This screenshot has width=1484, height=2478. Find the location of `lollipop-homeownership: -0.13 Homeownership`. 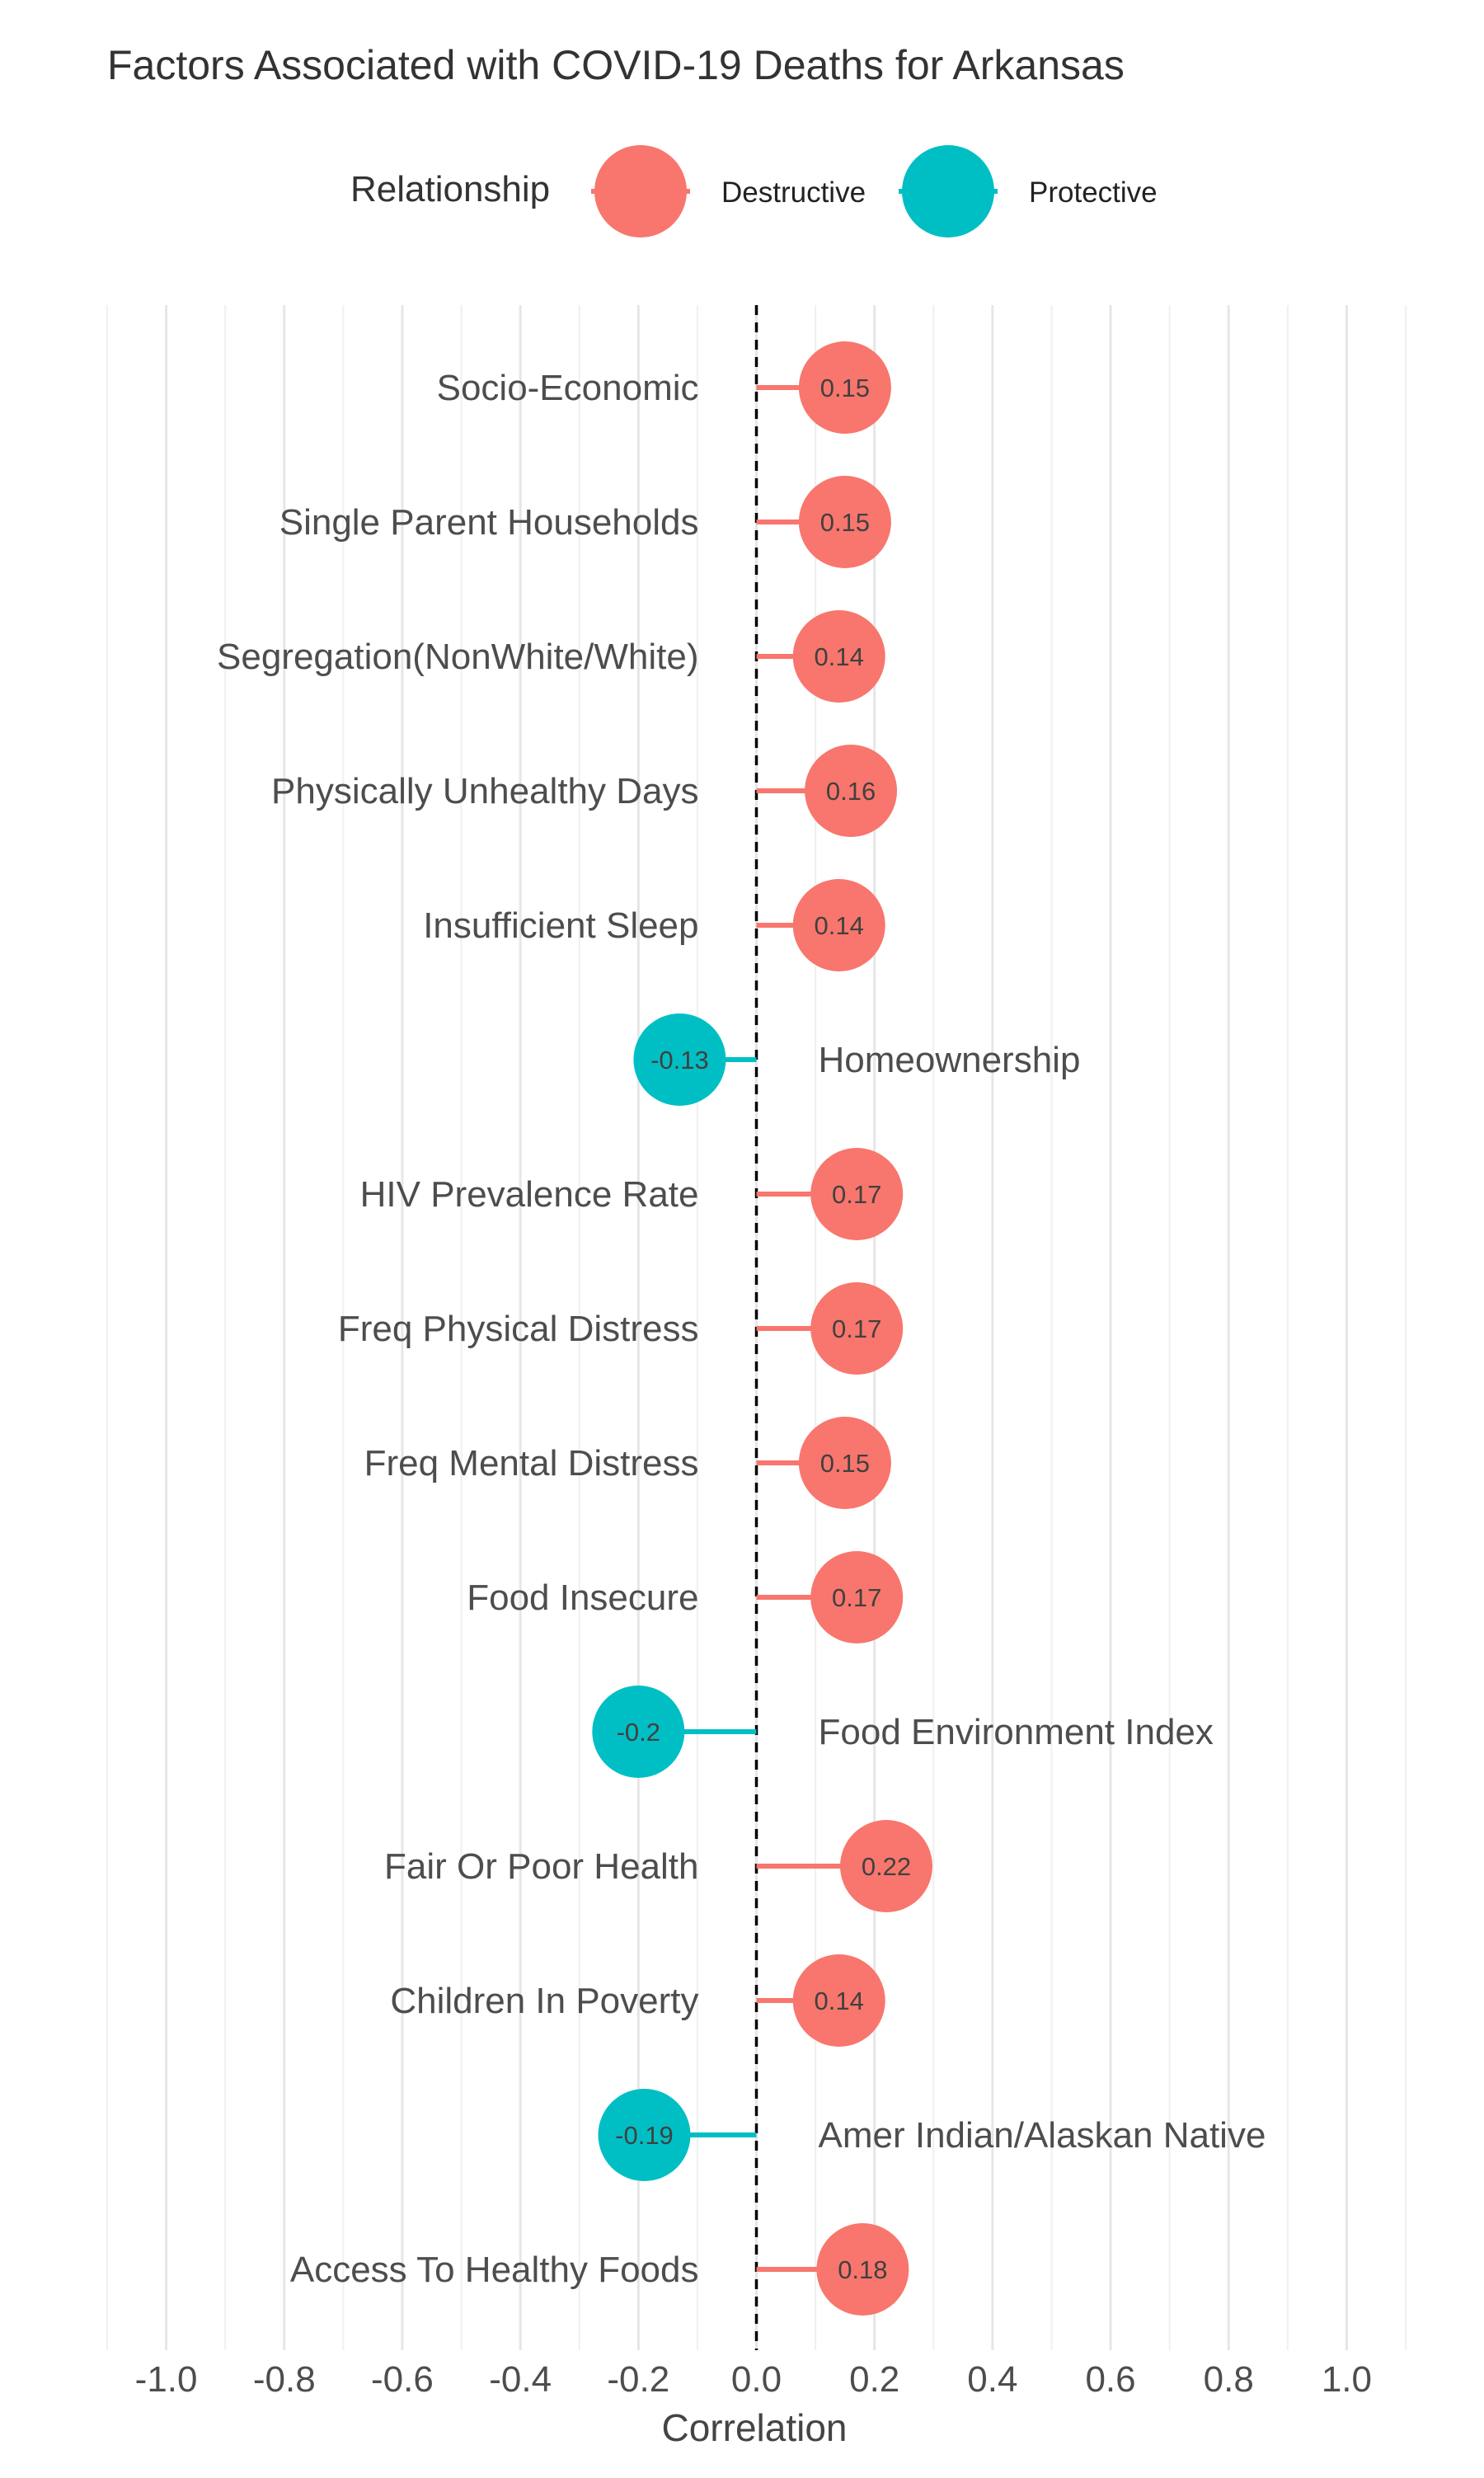

lollipop-homeownership: -0.13 Homeownership is located at coordinates (856, 1060).